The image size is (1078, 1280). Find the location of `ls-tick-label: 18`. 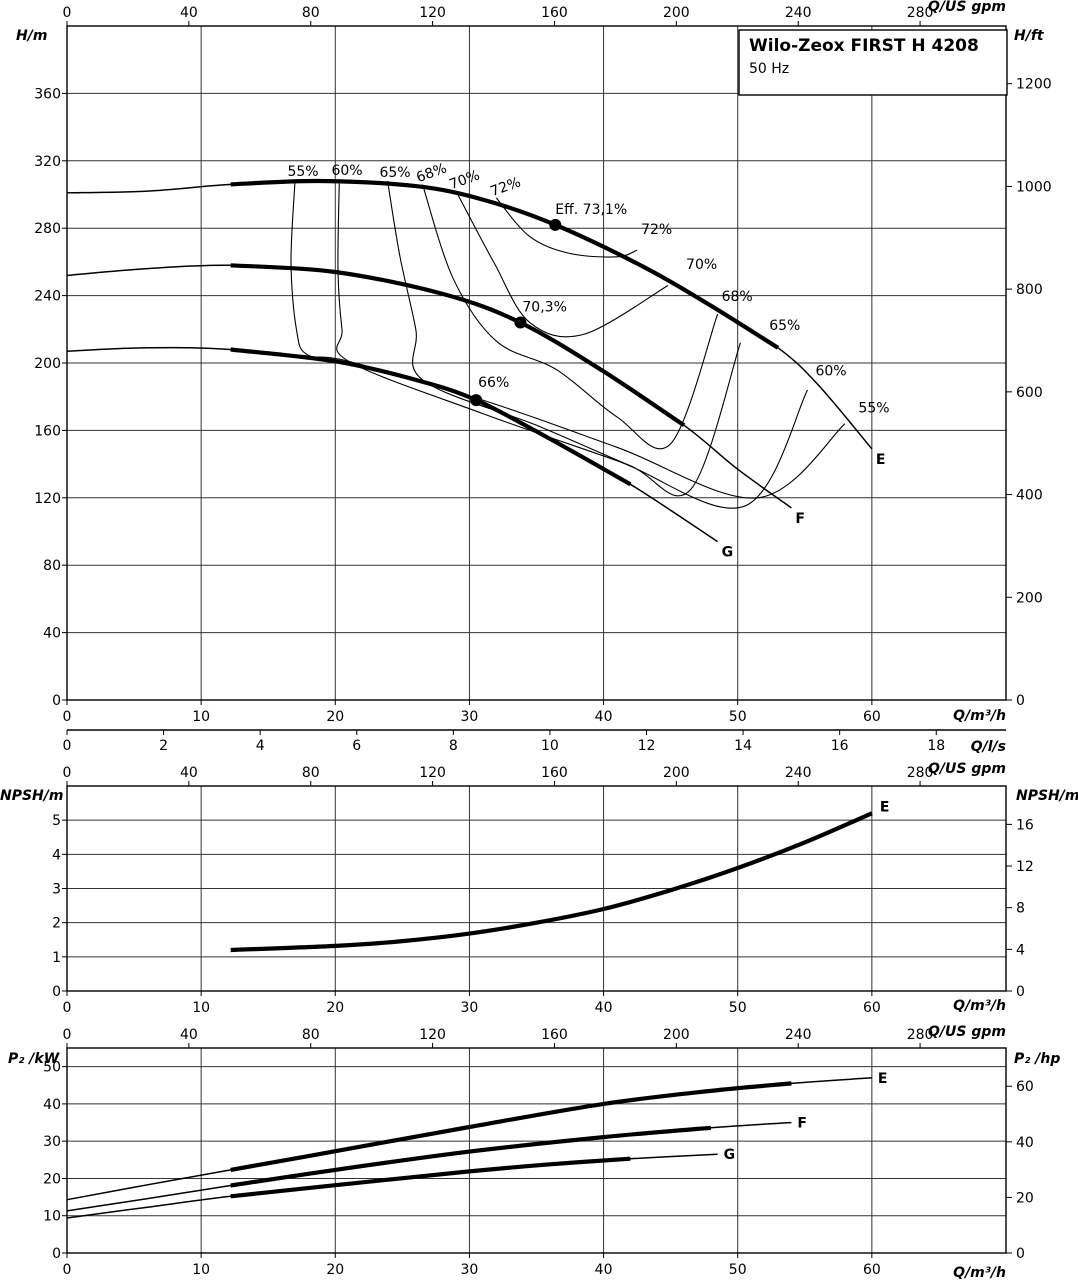

ls-tick-label: 18 is located at coordinates (936, 746).